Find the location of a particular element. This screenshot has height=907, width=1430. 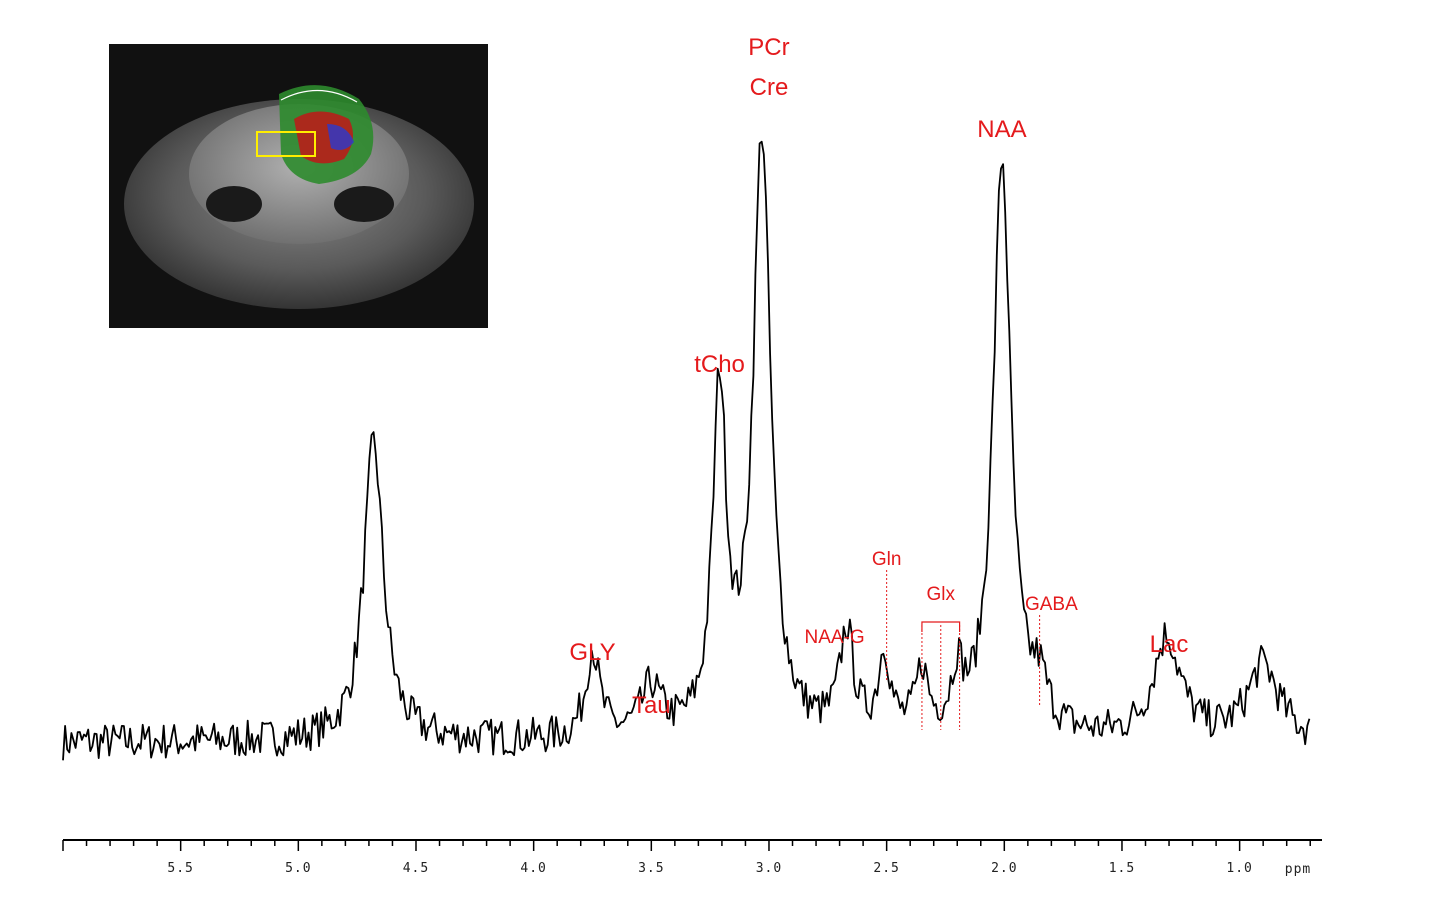

x-tick-label: 5.0 is located at coordinates (298, 868).